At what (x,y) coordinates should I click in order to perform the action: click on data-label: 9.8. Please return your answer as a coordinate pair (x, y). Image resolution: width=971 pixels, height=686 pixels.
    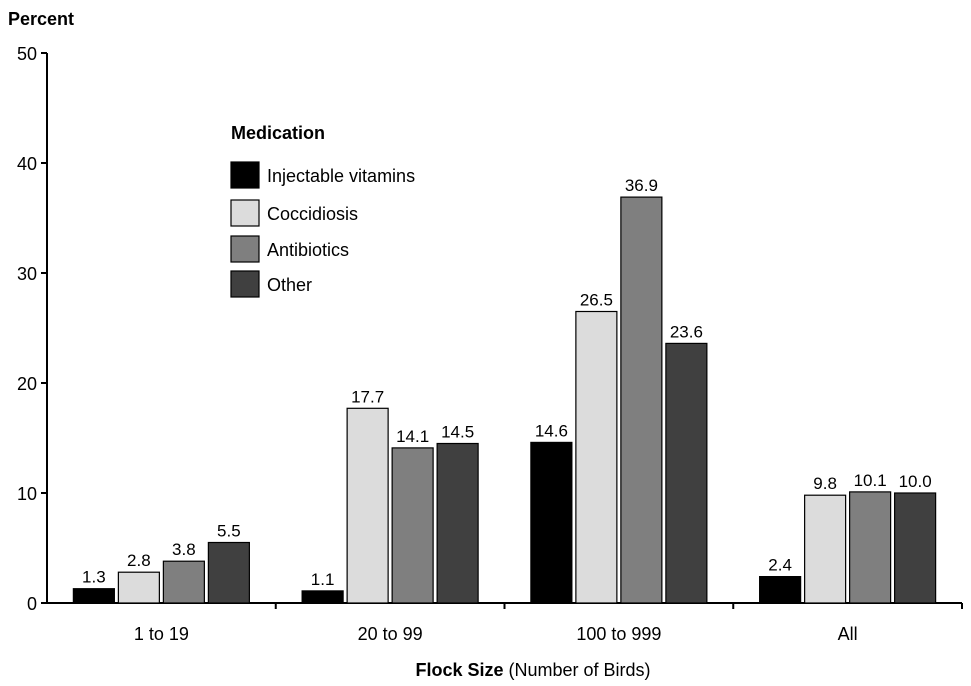
    Looking at the image, I should click on (825, 483).